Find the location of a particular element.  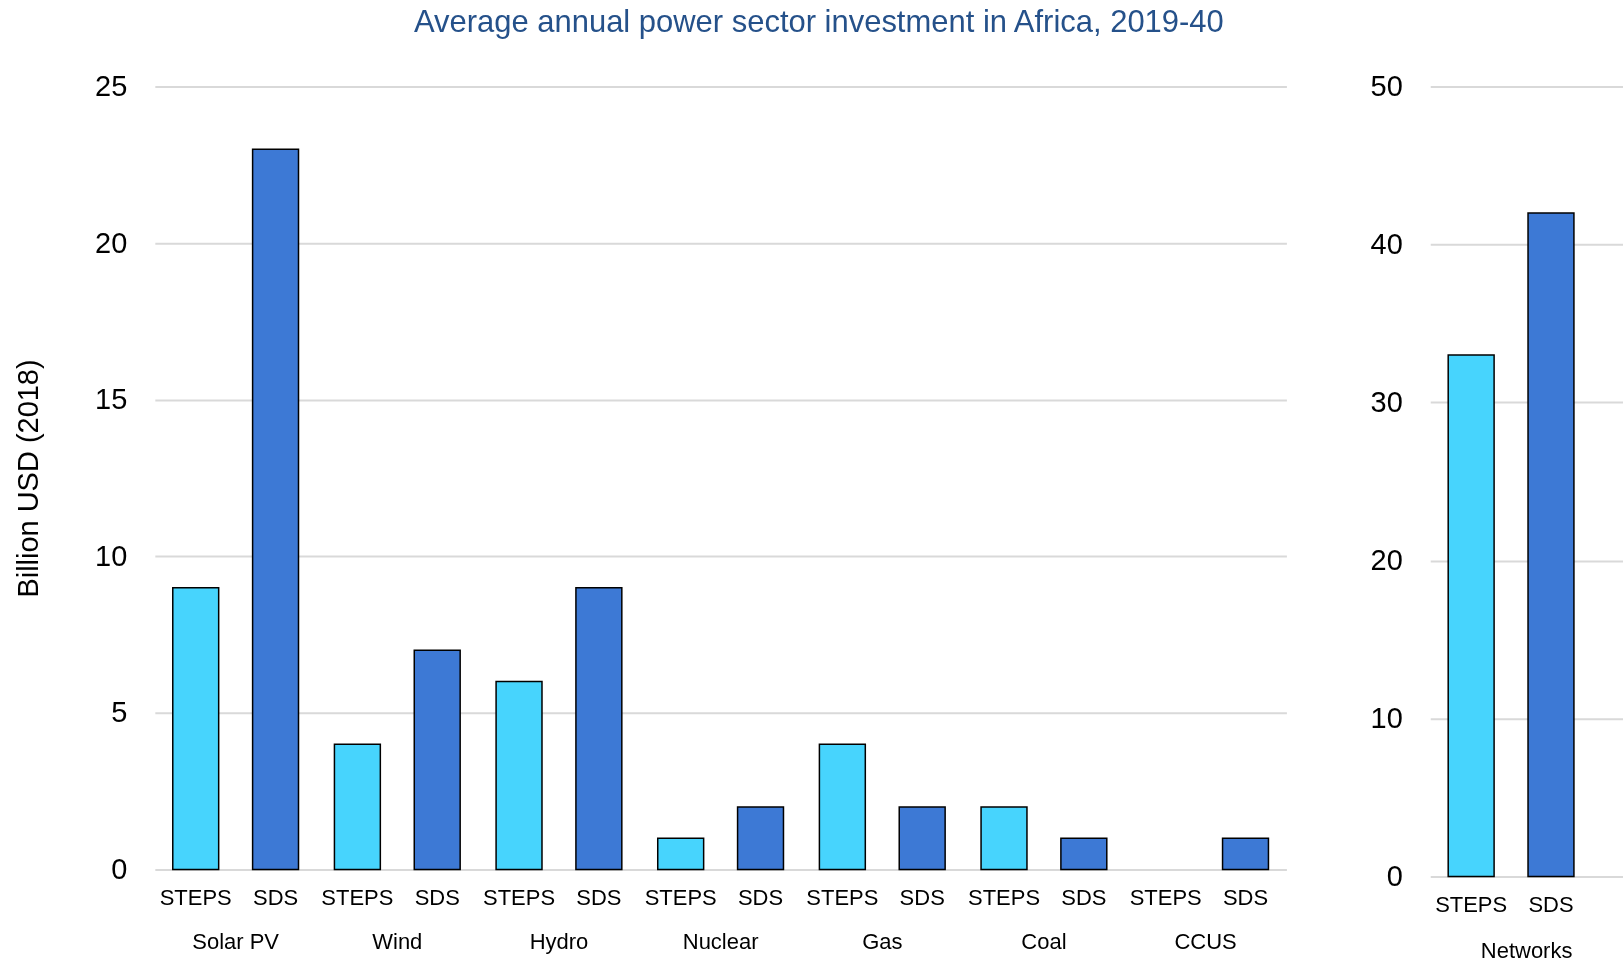

y-tick-label: 25 is located at coordinates (111, 85).